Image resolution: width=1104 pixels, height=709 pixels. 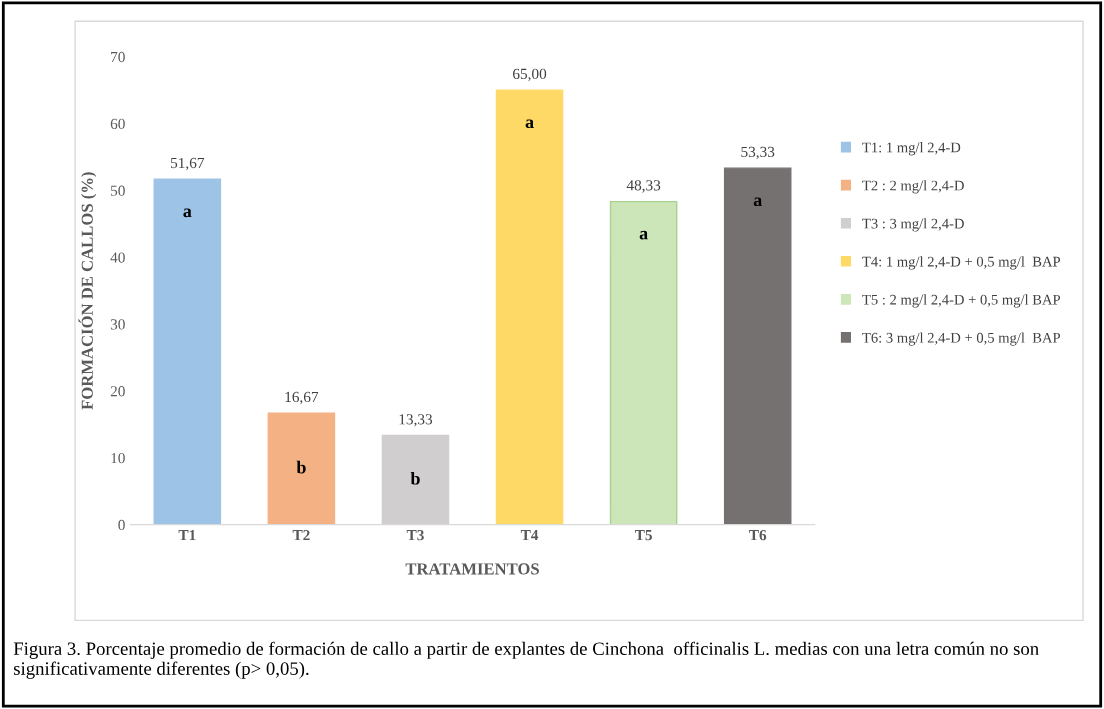 I want to click on data-label: 51,67, so click(x=188, y=164).